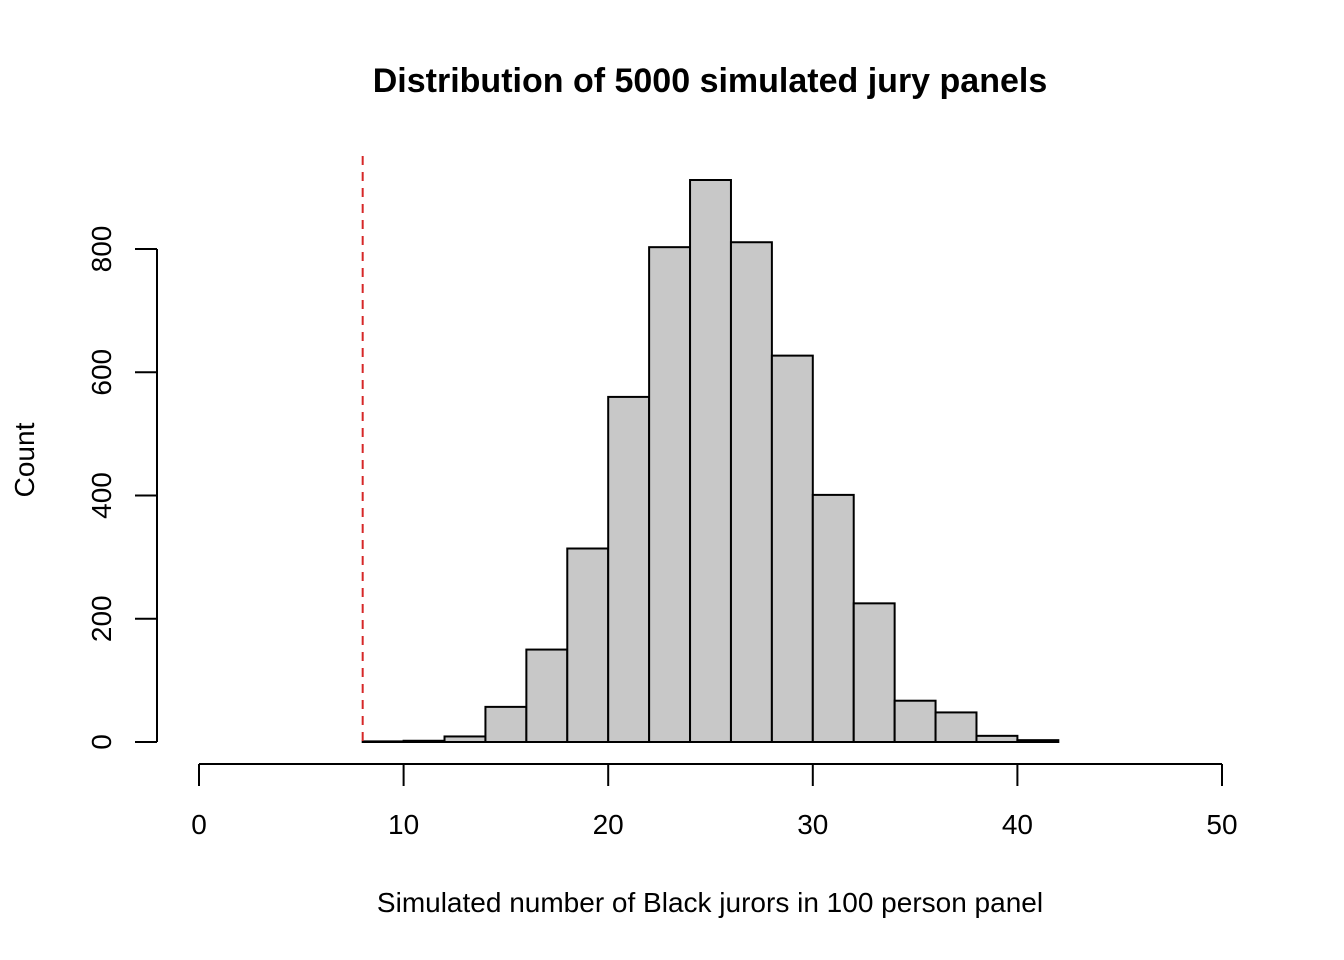  What do you see at coordinates (608, 824) in the screenshot?
I see `x-tick-label: 20` at bounding box center [608, 824].